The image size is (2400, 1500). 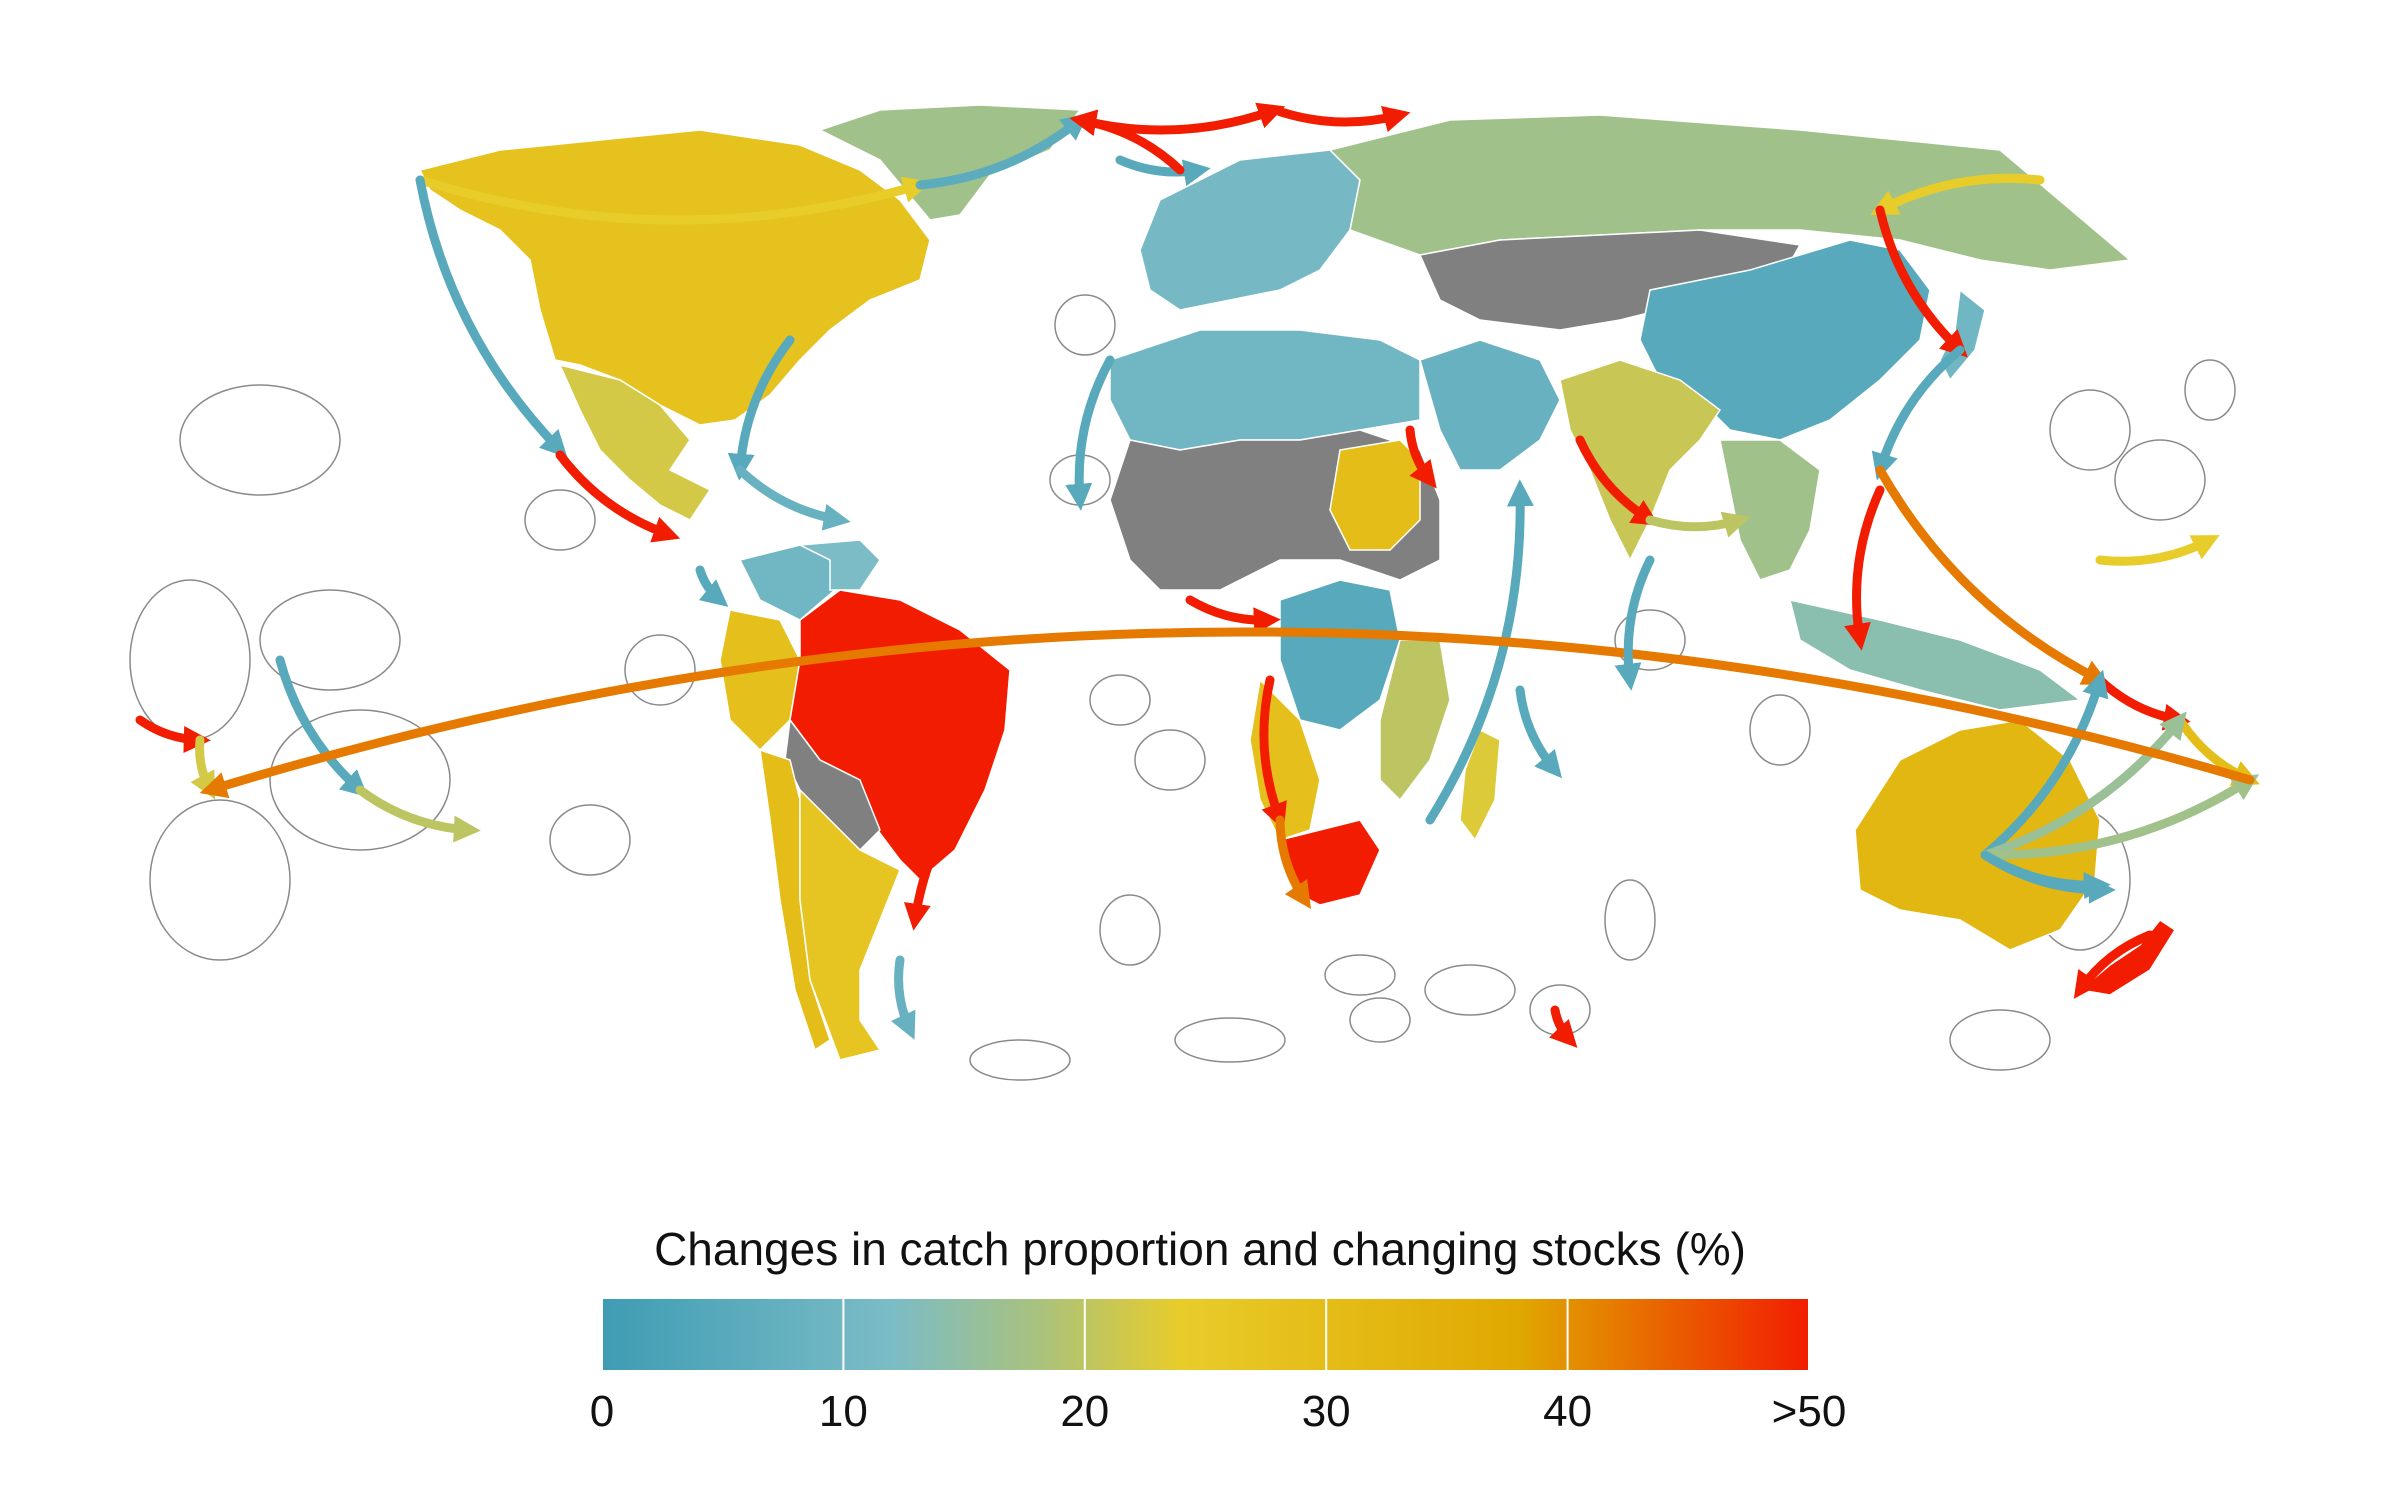 I want to click on country-russia, so click(x=1730, y=192).